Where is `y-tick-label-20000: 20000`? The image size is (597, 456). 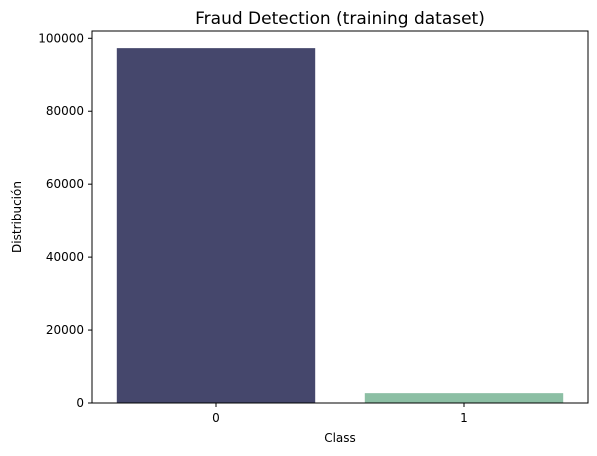
y-tick-label-20000: 20000 is located at coordinates (65, 330).